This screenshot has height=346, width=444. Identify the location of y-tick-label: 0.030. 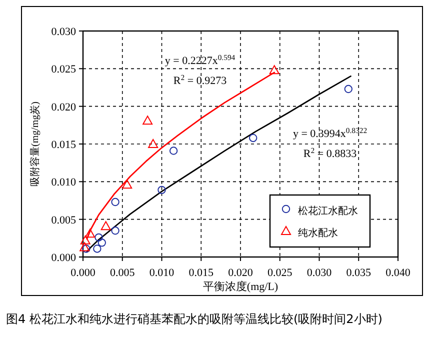
(63, 32).